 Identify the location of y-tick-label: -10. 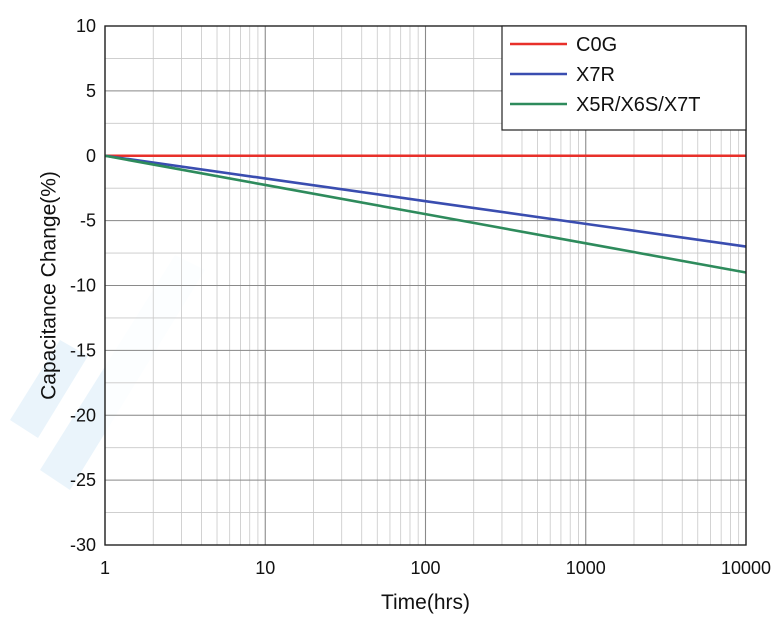
(83, 286).